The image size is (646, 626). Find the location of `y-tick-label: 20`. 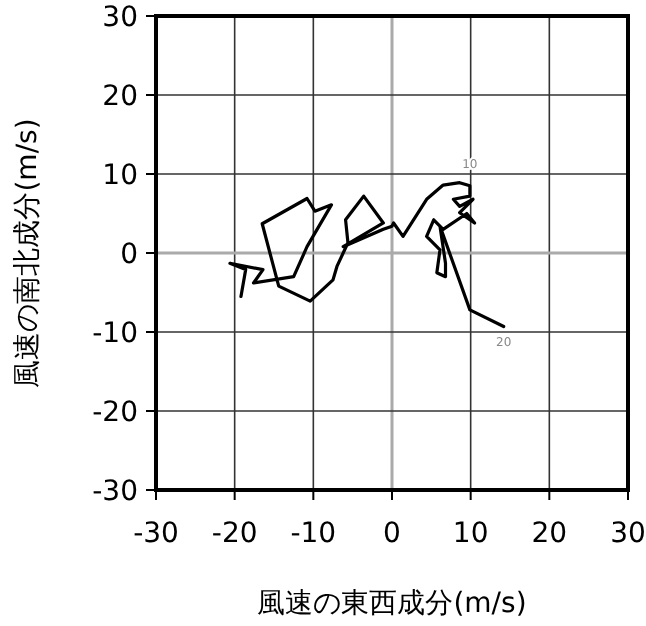

y-tick-label: 20 is located at coordinates (120, 97).